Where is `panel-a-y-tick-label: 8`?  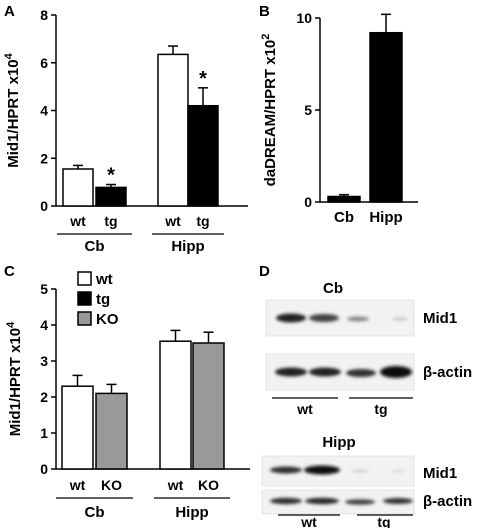
panel-a-y-tick-label: 8 is located at coordinates (44, 15).